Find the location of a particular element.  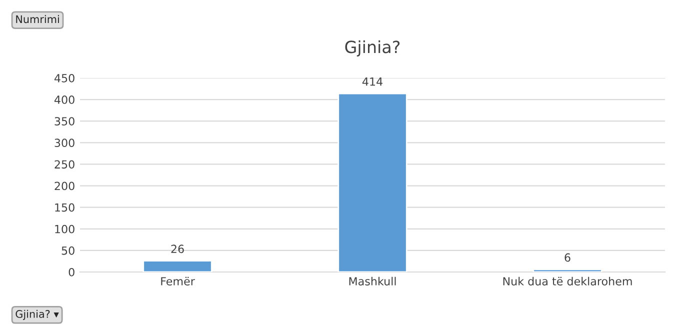

y-tick-label: 0 is located at coordinates (71, 272).